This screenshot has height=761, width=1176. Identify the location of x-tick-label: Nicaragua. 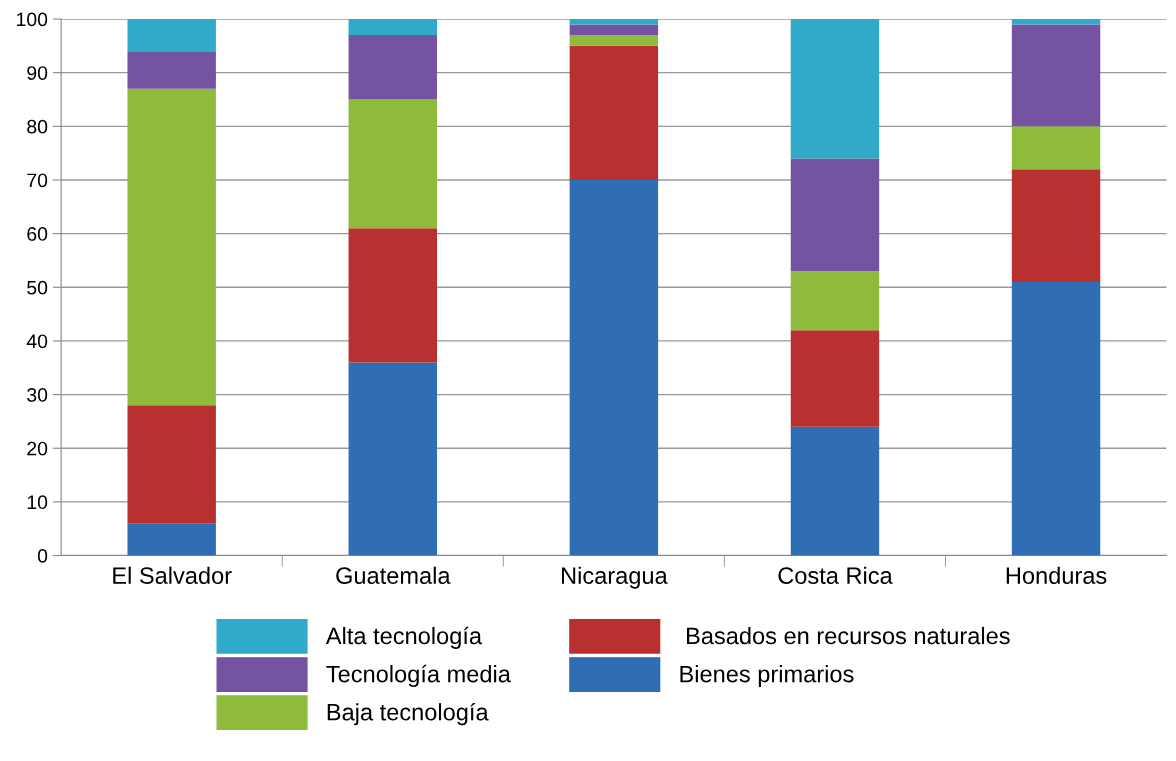
(615, 577).